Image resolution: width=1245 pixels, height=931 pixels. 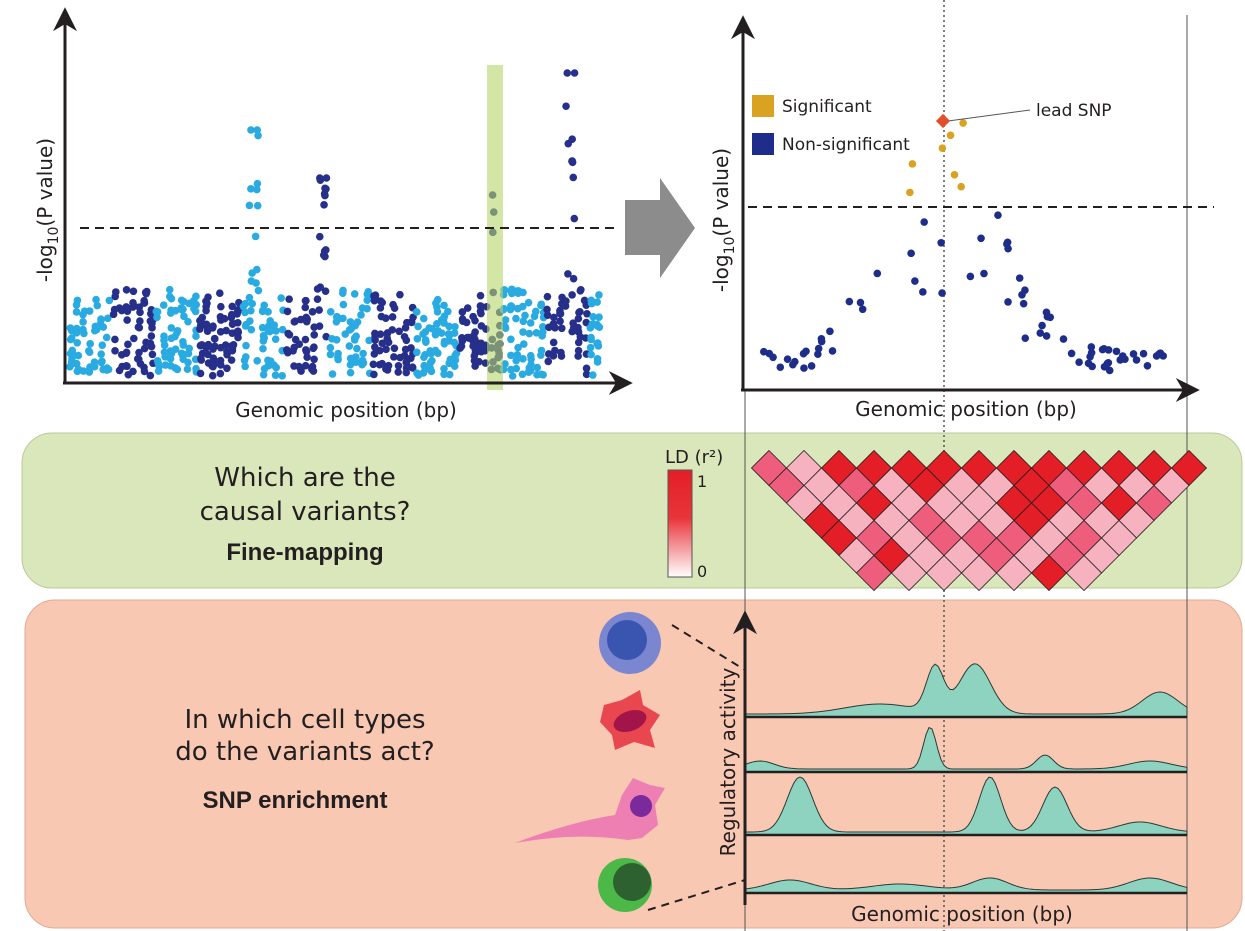 I want to click on ld-scale-max: 1, so click(x=702, y=481).